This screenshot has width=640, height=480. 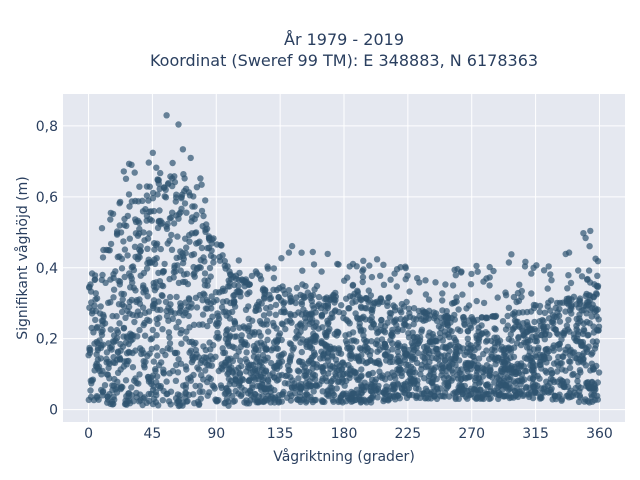 What do you see at coordinates (22, 257) in the screenshot?
I see `y-axis-title: Signifikant våghöjd (m)` at bounding box center [22, 257].